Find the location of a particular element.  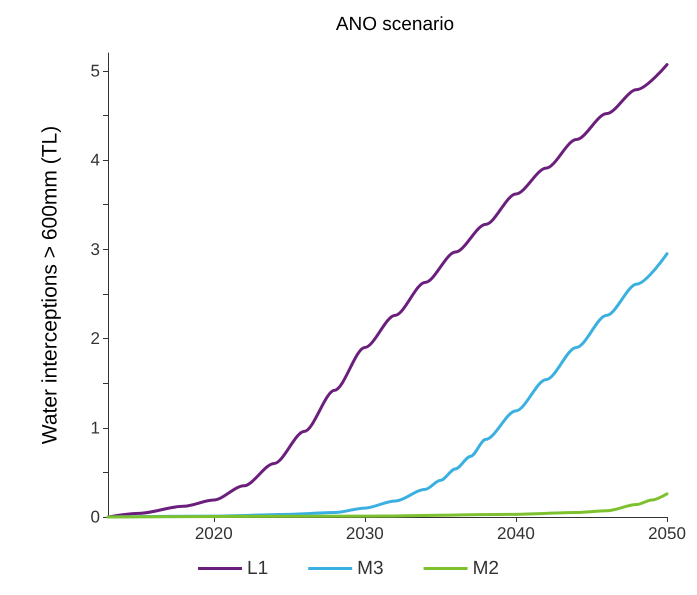

x-tick-label: 2020 is located at coordinates (213, 533).